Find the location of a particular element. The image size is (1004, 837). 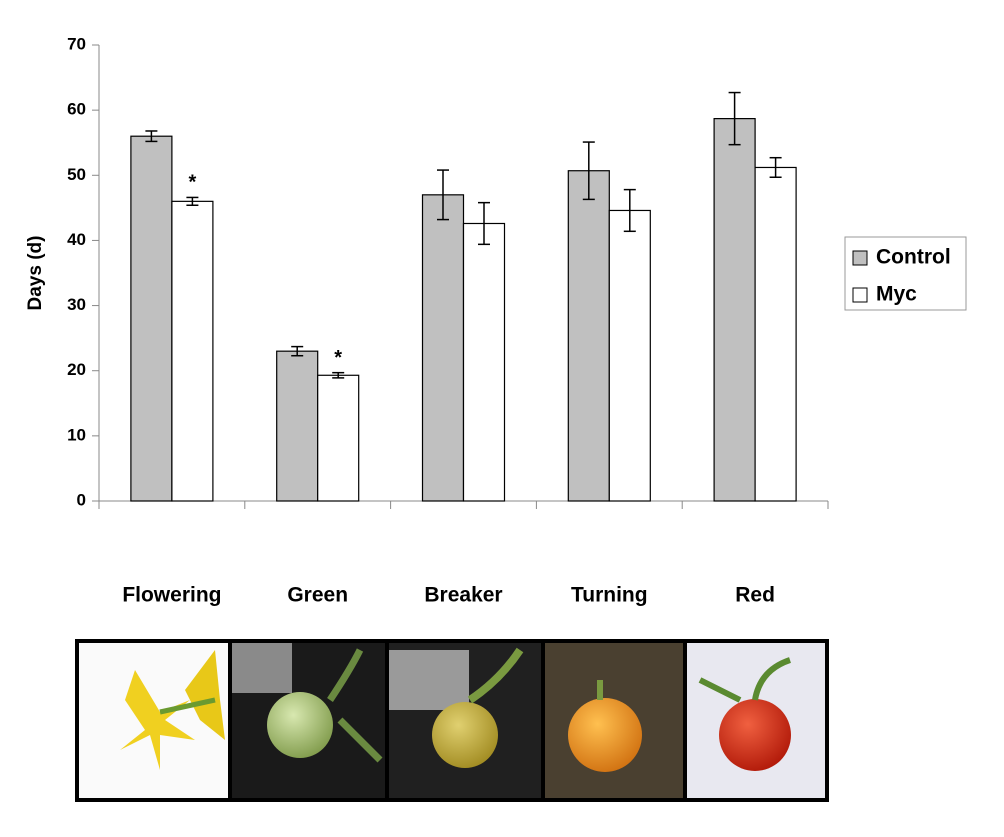

y-tick-label: 50 is located at coordinates (76, 174).